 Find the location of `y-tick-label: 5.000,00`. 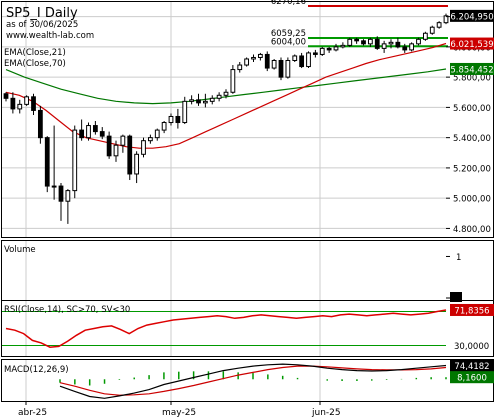

y-tick-label: 5.000,00 is located at coordinates (472, 200).